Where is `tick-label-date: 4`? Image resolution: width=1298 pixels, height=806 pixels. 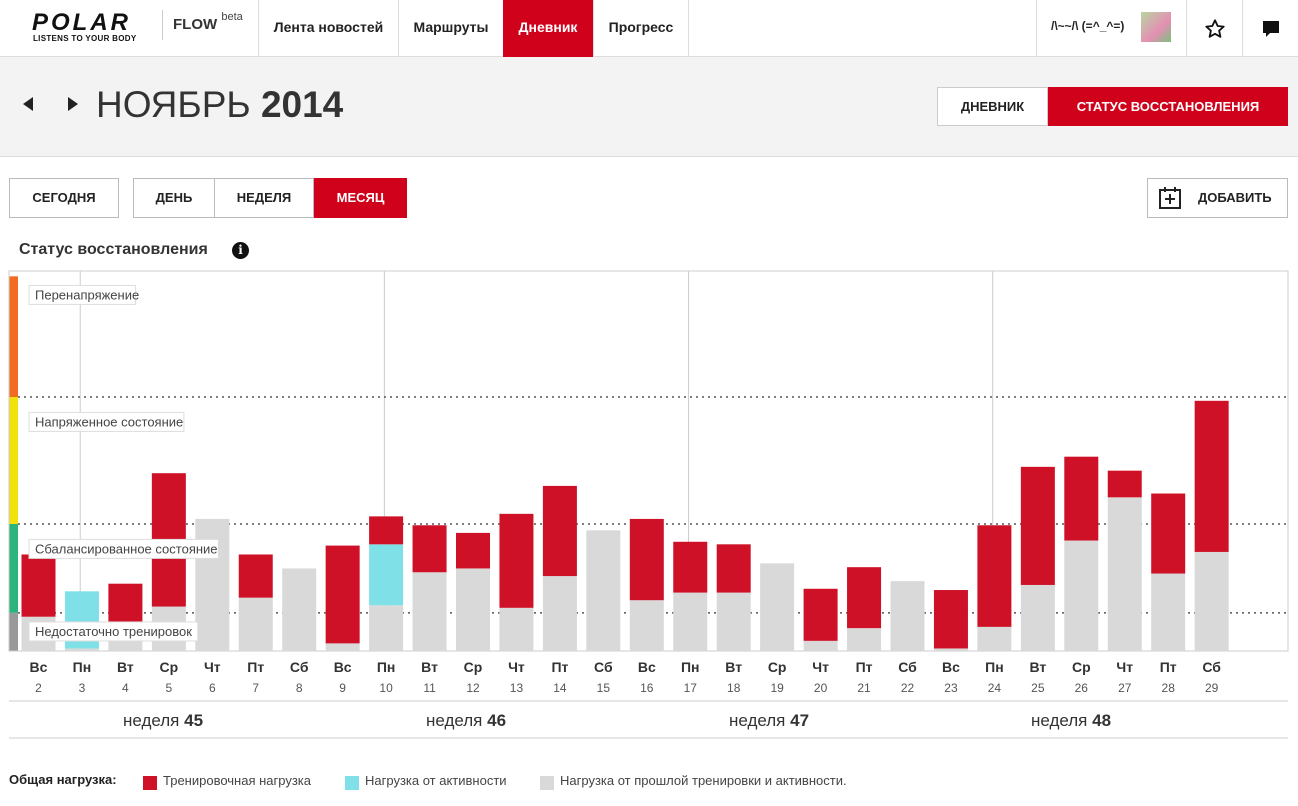
tick-label-date: 4 is located at coordinates (125, 688).